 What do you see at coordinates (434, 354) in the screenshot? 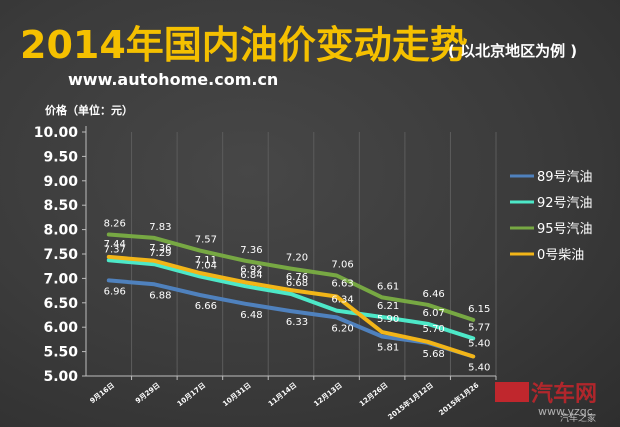
I see `data-label: 5.68` at bounding box center [434, 354].